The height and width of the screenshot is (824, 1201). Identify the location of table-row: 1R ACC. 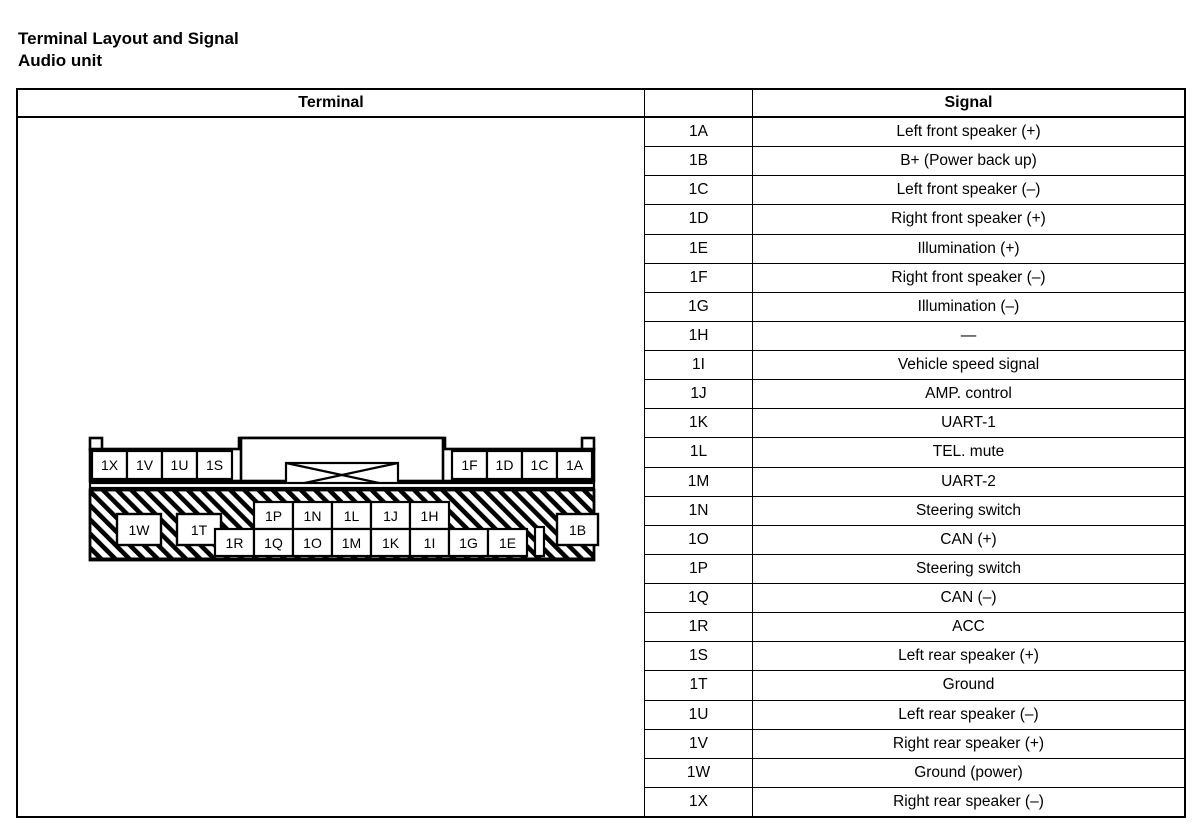
(914, 628).